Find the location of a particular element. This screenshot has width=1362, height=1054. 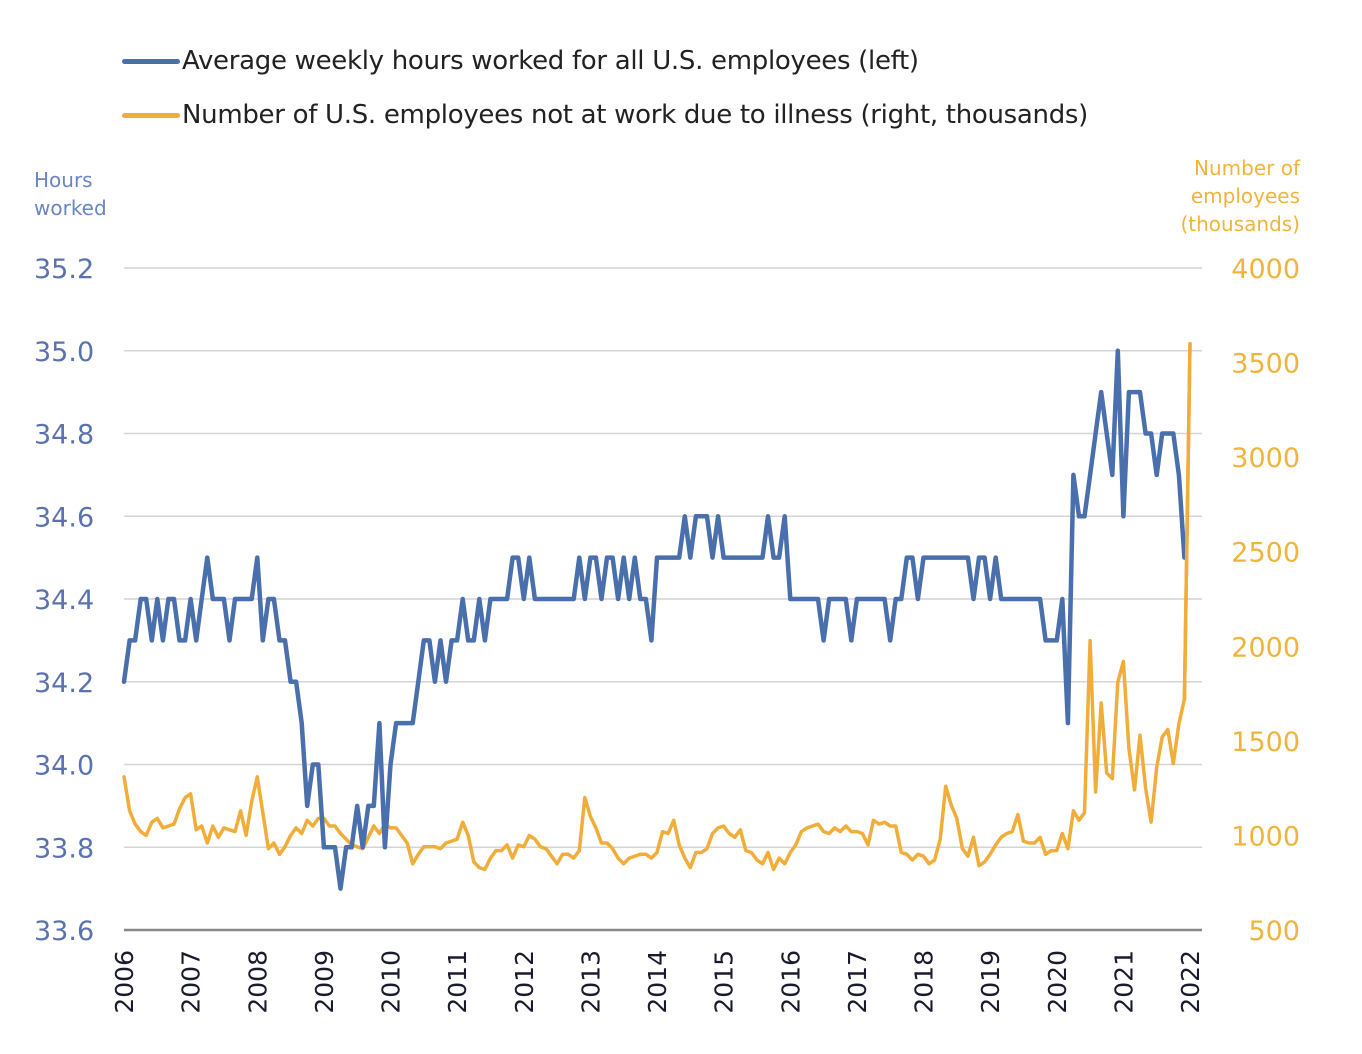

right-tick-label: 2500 is located at coordinates (1265, 553).